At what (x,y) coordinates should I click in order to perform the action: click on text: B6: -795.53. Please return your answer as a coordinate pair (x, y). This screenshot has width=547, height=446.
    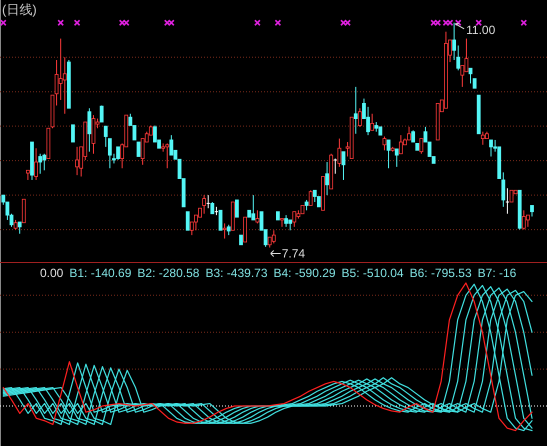
    Looking at the image, I should click on (441, 273).